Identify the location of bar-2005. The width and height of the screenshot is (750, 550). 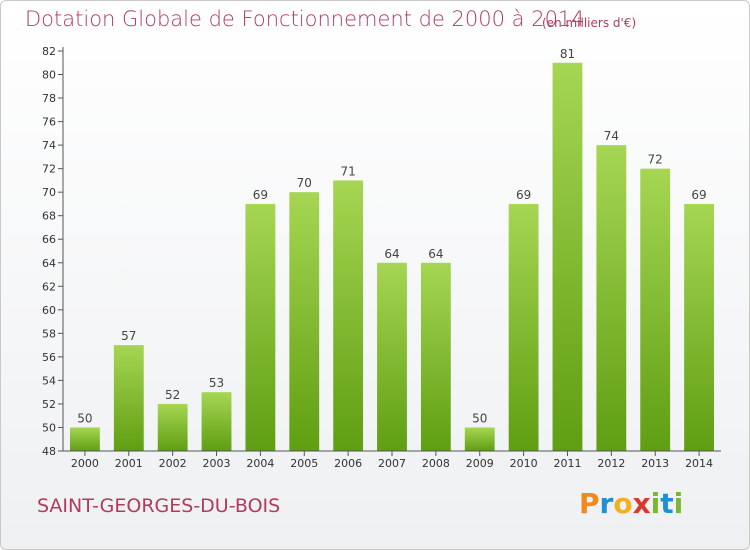
(304, 322).